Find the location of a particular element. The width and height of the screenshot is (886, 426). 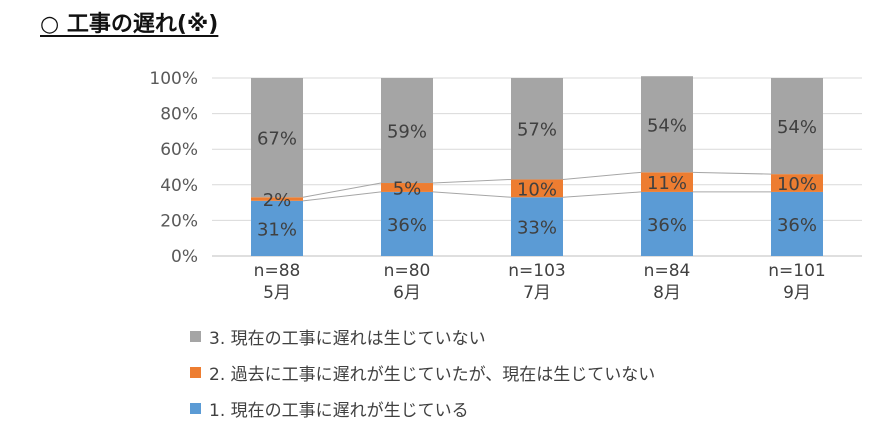

y-tick-label: 100% is located at coordinates (173, 79).